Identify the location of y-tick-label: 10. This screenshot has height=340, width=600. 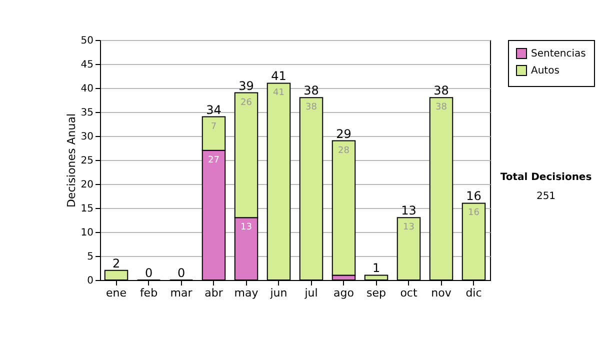
(87, 233).